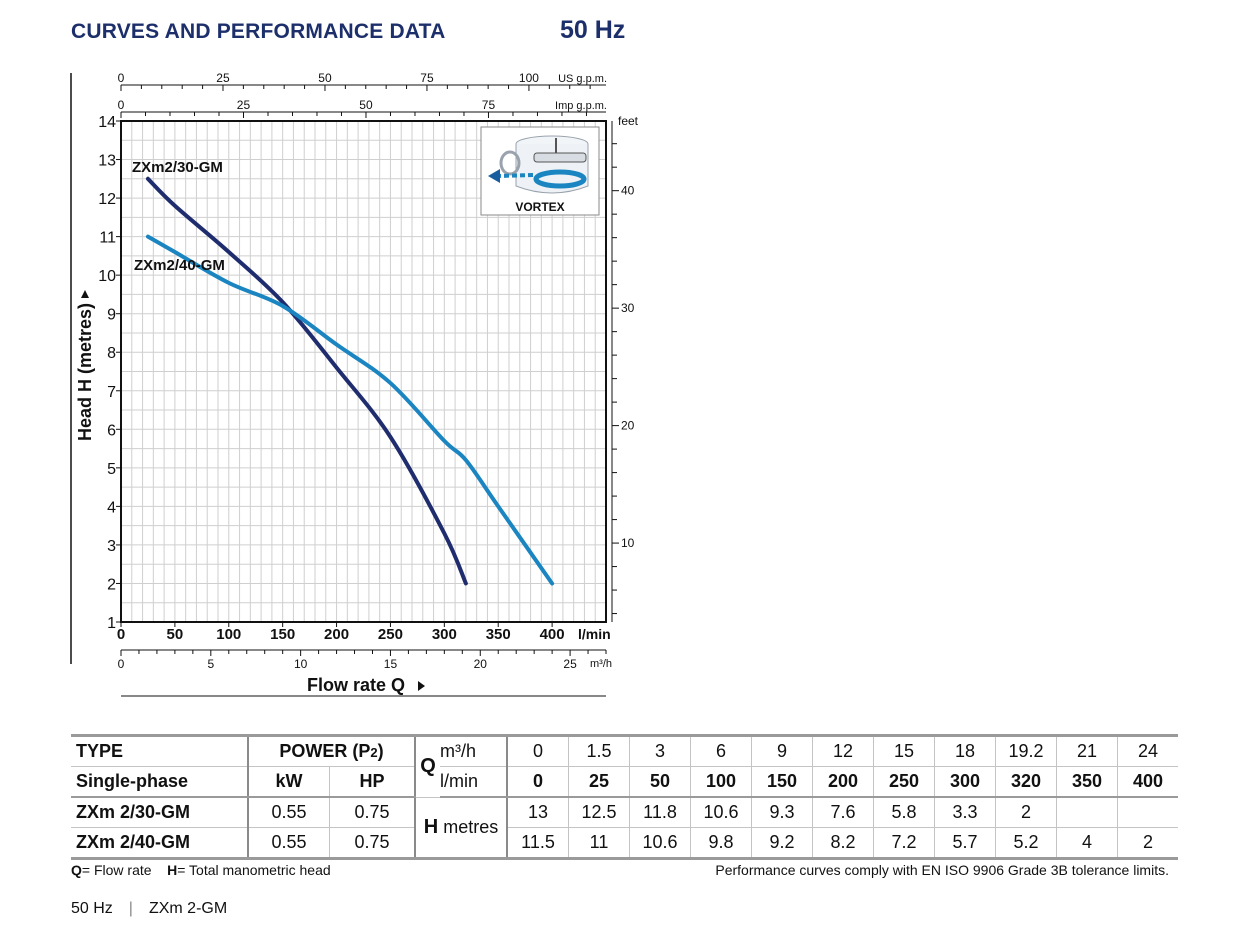  Describe the element at coordinates (489, 105) in the screenshot. I see `imp-gpm-axis-tick-label: 75` at that location.